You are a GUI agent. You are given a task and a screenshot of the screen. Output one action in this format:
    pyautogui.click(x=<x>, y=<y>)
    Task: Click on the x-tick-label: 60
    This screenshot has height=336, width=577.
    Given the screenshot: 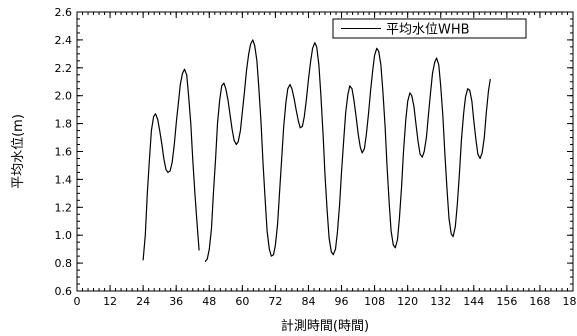 What is the action you would take?
    pyautogui.click(x=242, y=301)
    